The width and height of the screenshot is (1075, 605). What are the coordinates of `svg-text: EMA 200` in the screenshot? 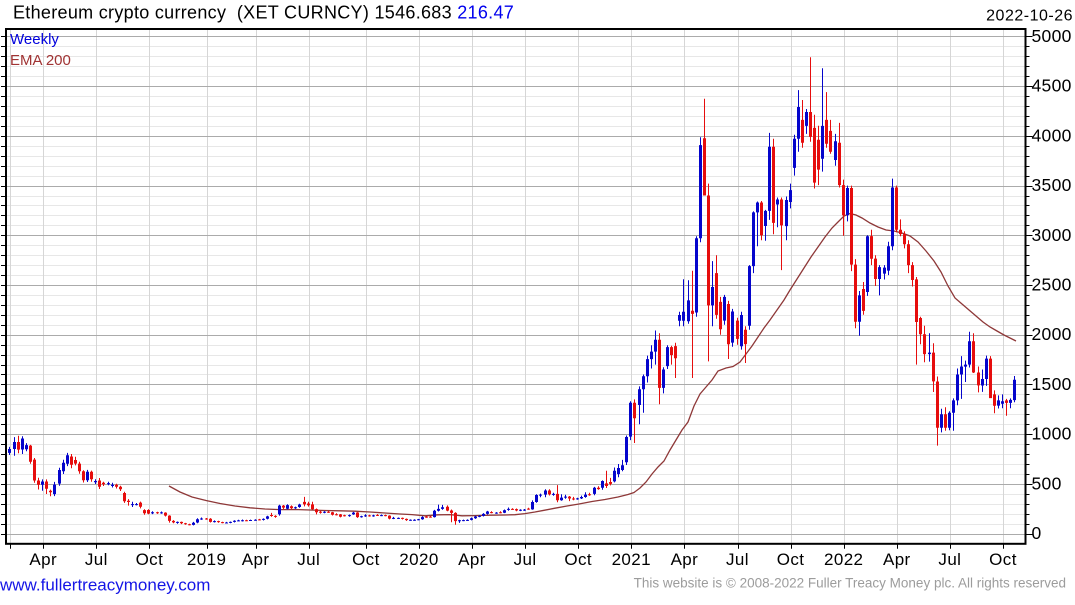 It's located at (40, 60).